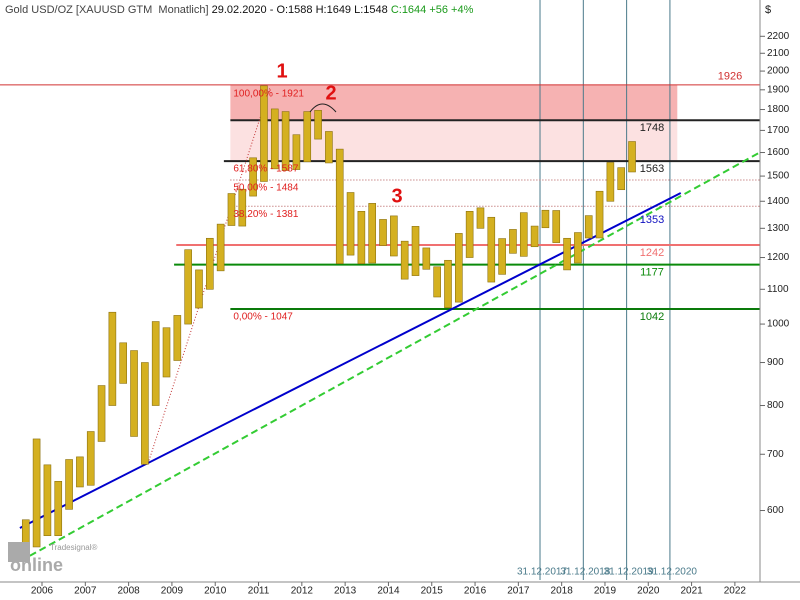  What do you see at coordinates (691, 591) in the screenshot?
I see `x-tick-label: 2021` at bounding box center [691, 591].